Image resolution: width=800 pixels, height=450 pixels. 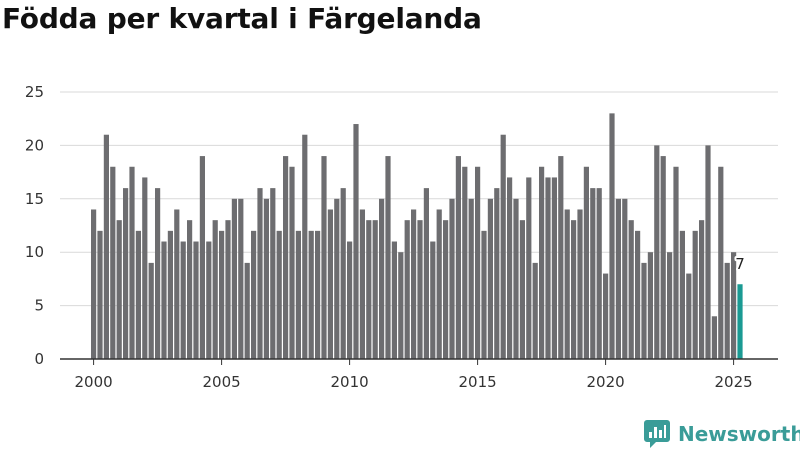 I want to click on y-tick-label: 25, so click(x=34, y=92).